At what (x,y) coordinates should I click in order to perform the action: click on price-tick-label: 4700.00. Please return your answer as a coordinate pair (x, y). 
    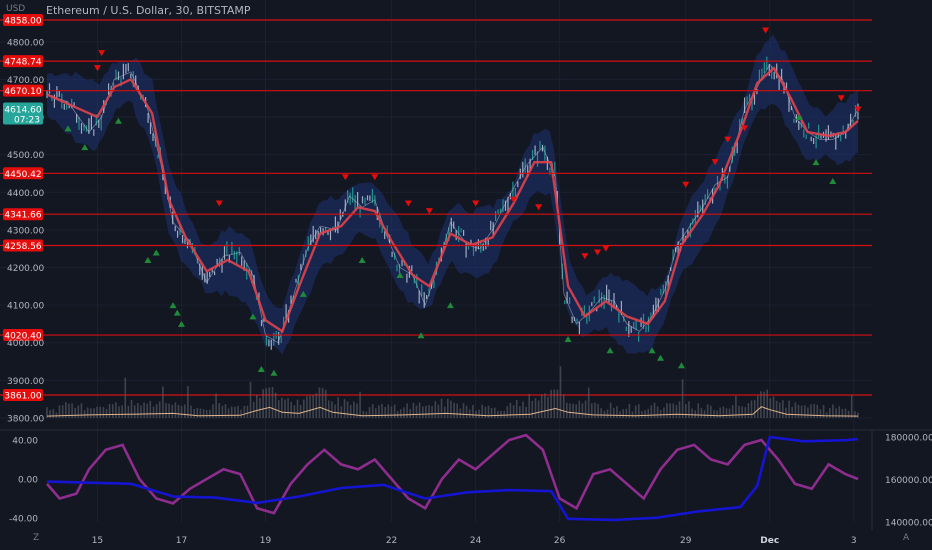
    Looking at the image, I should click on (25, 81).